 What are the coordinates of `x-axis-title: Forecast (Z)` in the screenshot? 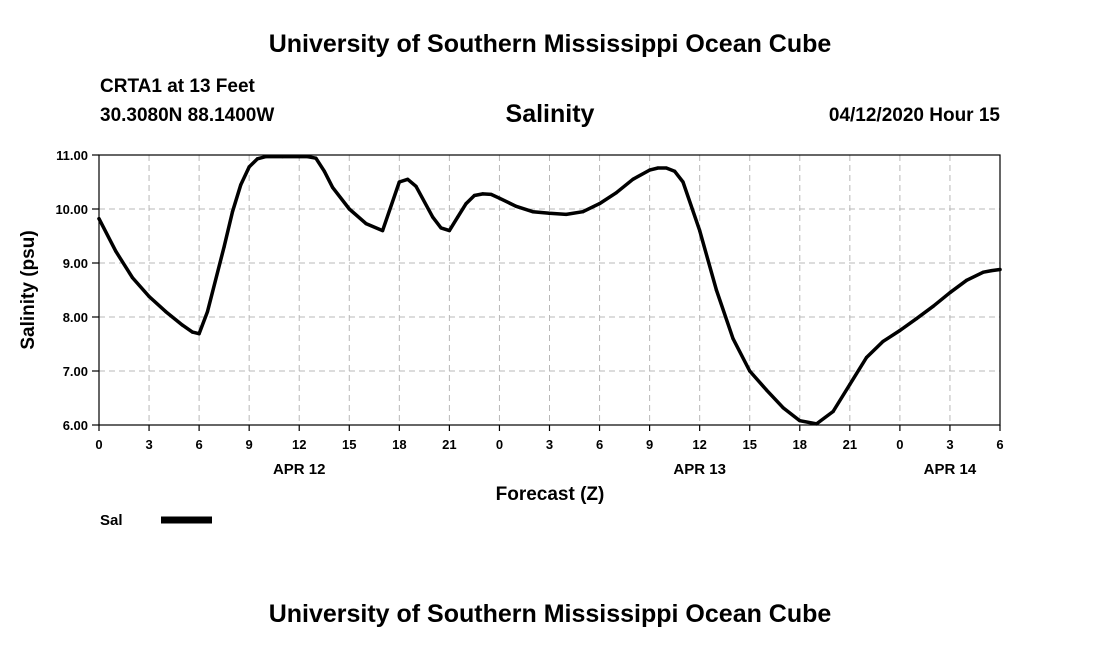 It's located at (550, 494).